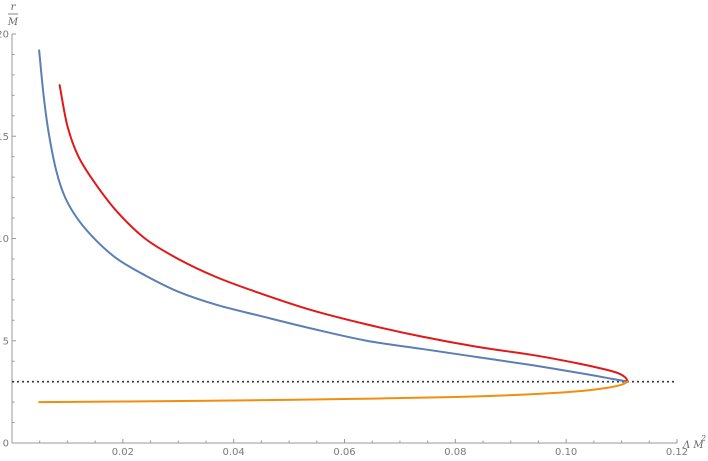  I want to click on y-tick-label: 0, so click(6, 444).